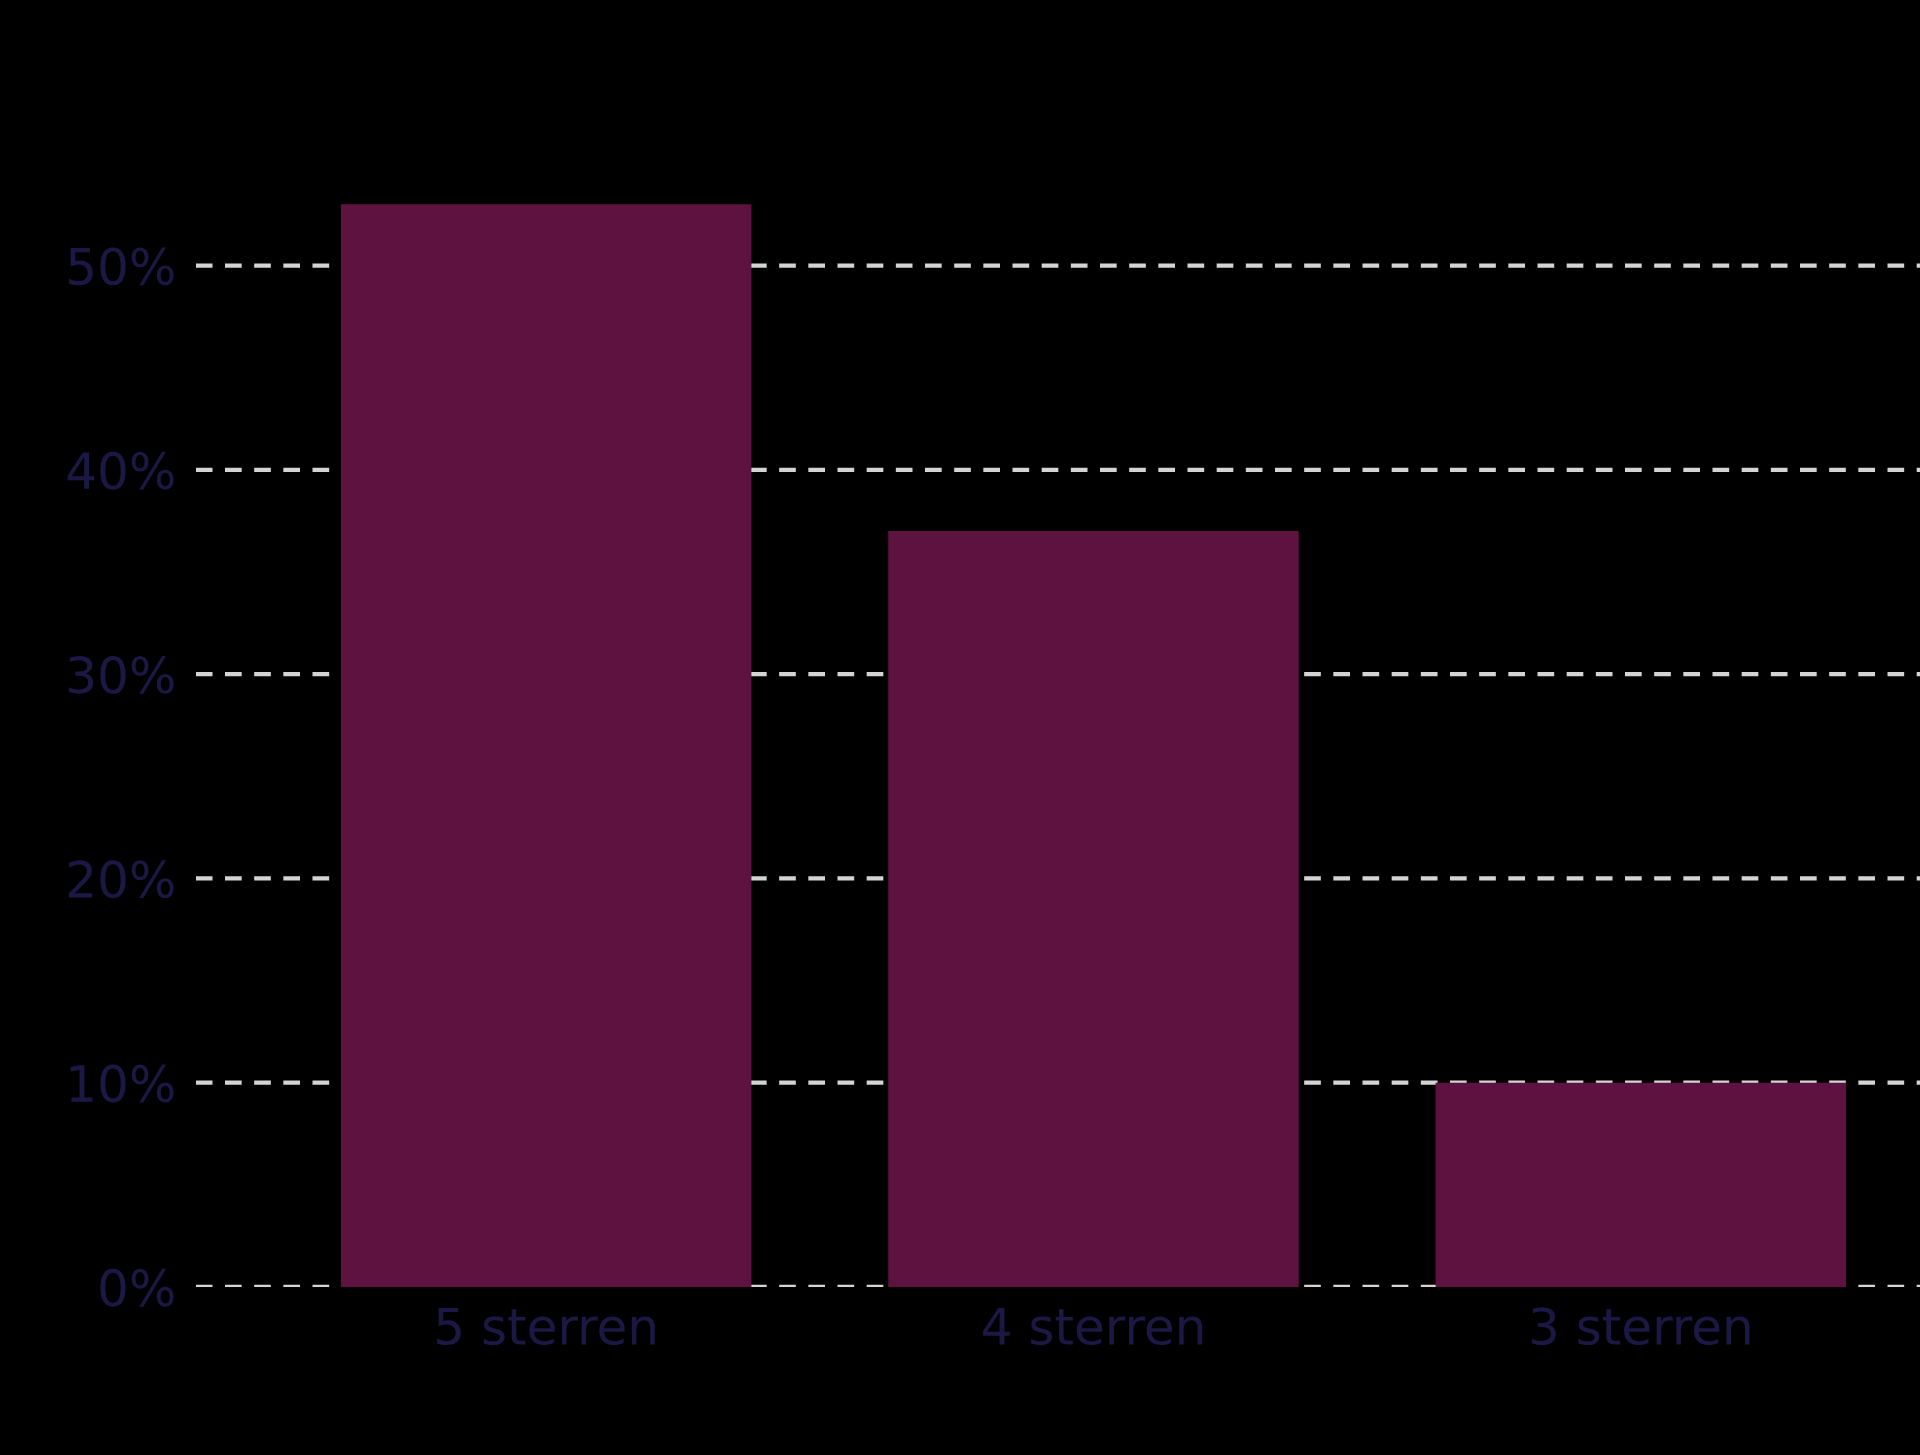 The height and width of the screenshot is (1455, 1920). What do you see at coordinates (121, 266) in the screenshot?
I see `y-tick-label: 50%` at bounding box center [121, 266].